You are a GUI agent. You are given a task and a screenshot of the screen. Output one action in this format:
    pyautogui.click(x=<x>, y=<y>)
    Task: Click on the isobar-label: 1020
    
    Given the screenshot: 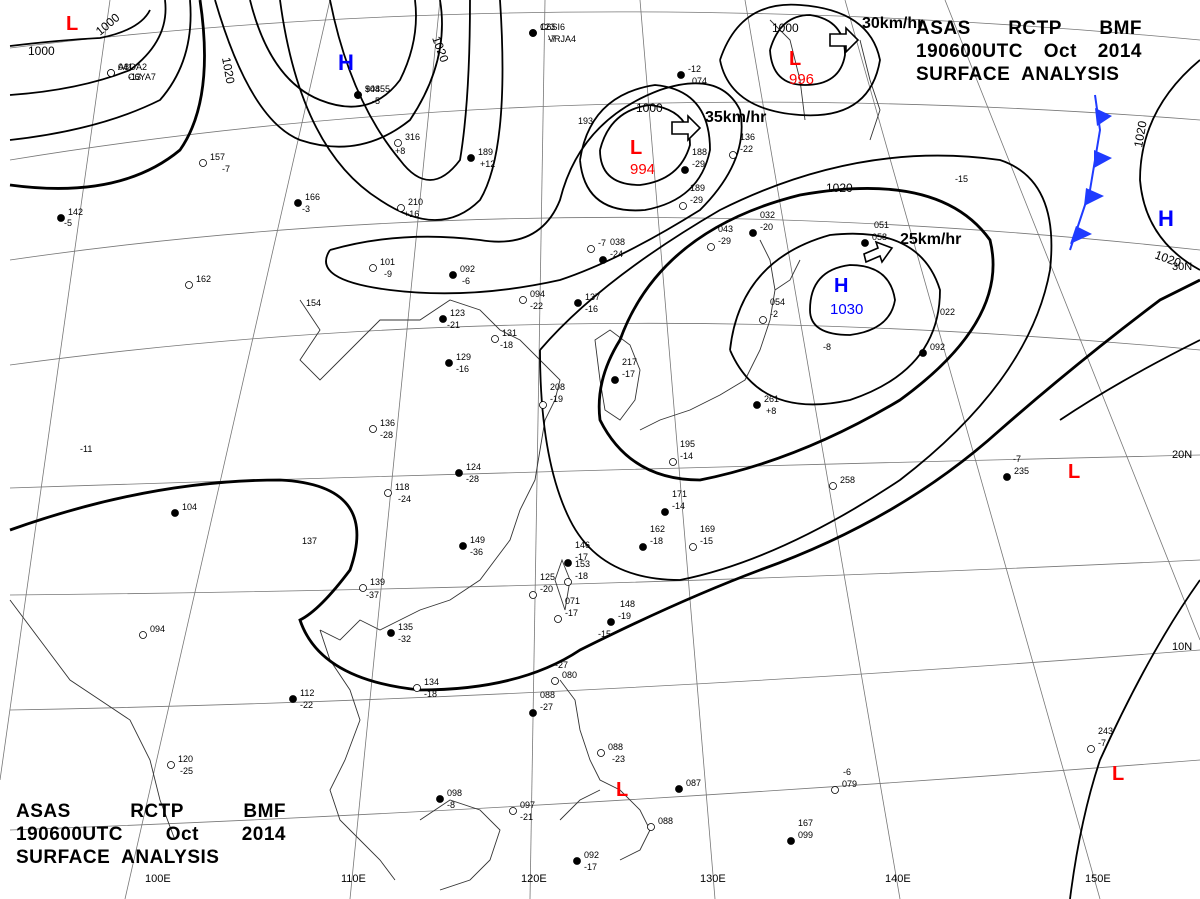 What is the action you would take?
    pyautogui.click(x=228, y=70)
    